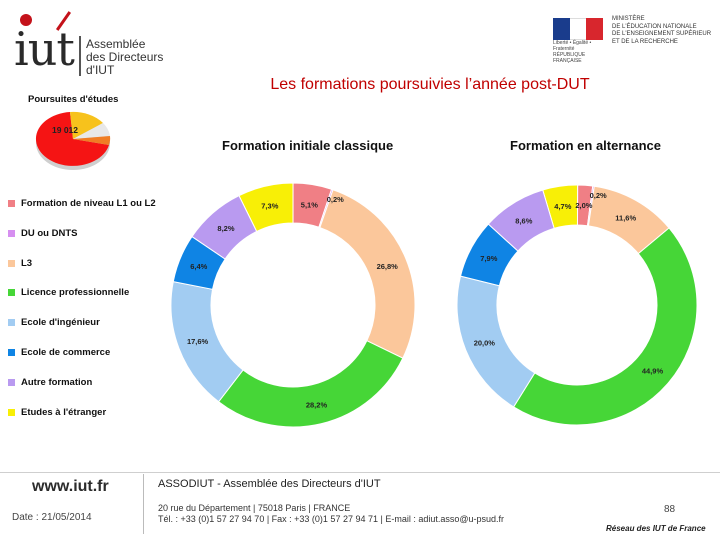 The image size is (720, 540). What do you see at coordinates (360, 472) in the screenshot?
I see `footer-separator` at bounding box center [360, 472].